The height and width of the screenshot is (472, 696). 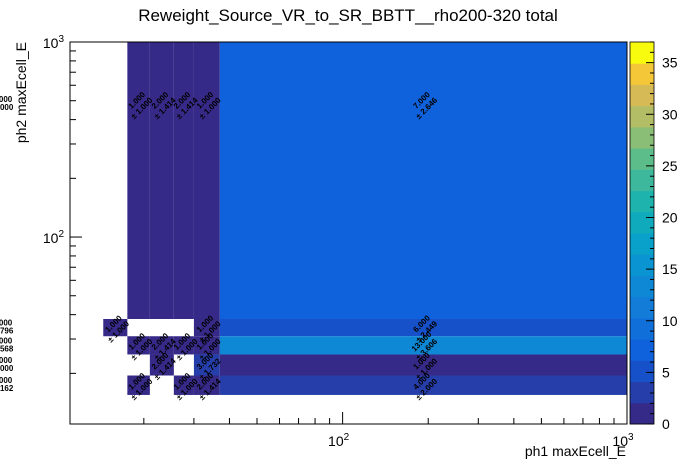 What do you see at coordinates (670, 114) in the screenshot?
I see `colorbar-tick-label: 30` at bounding box center [670, 114].